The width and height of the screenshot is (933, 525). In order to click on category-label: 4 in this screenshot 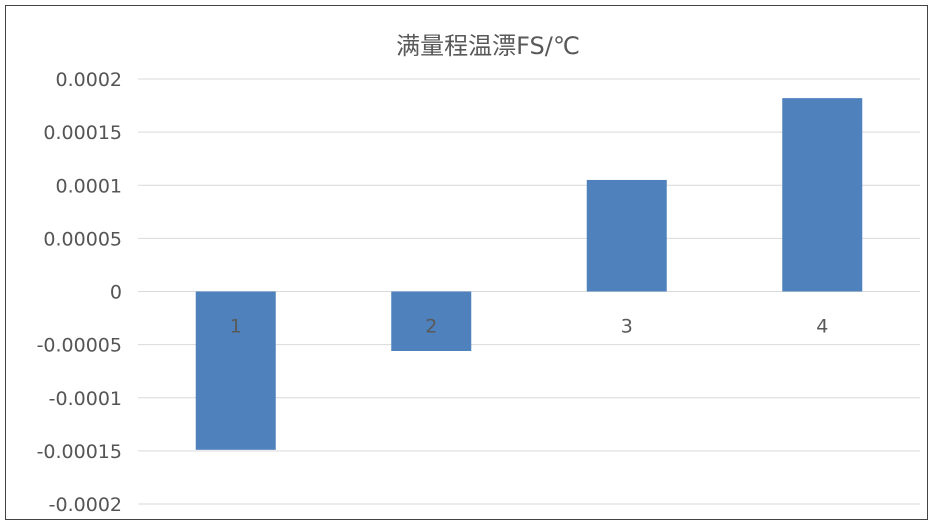, I will do `click(822, 327)`.